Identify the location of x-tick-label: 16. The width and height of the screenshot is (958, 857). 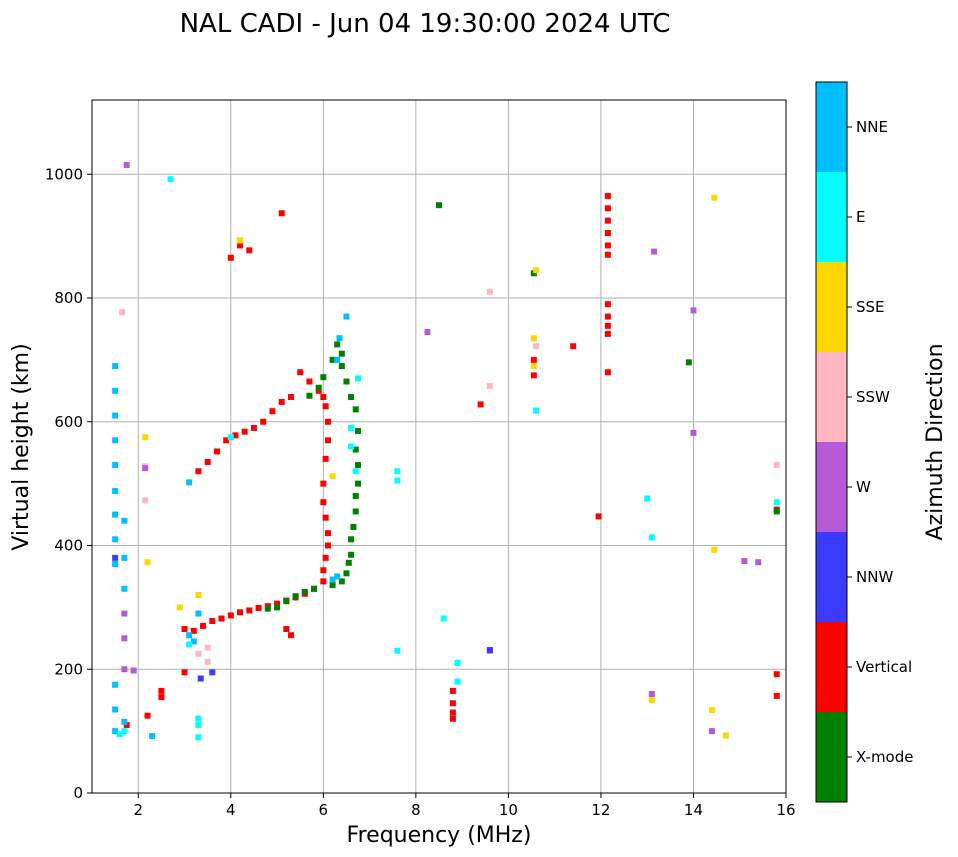
(785, 810).